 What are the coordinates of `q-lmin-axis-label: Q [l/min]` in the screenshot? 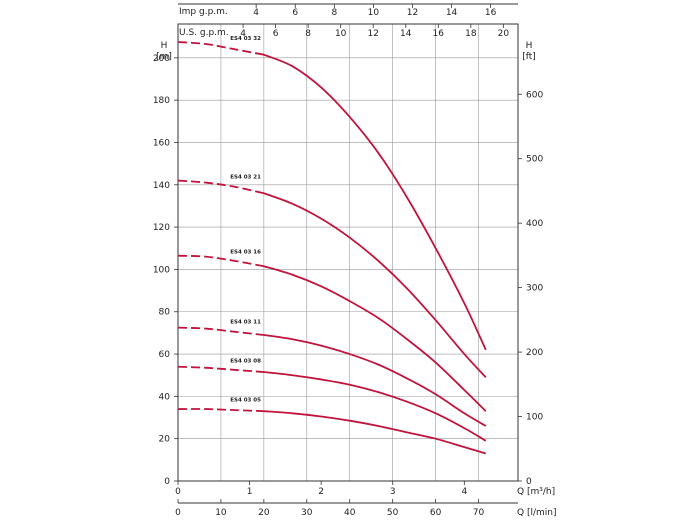 It's located at (536, 513).